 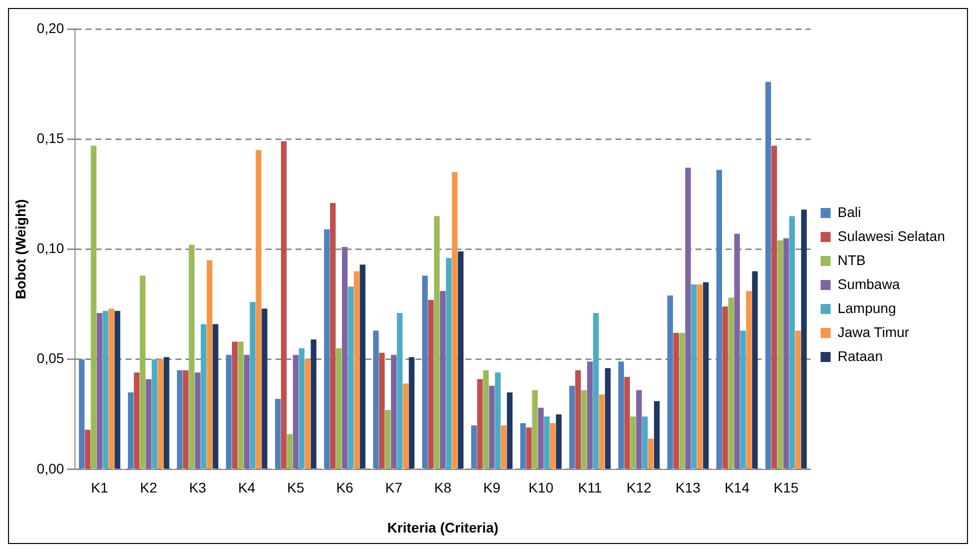 What do you see at coordinates (20, 249) in the screenshot?
I see `y-axis-title: Bobot (Weight)` at bounding box center [20, 249].